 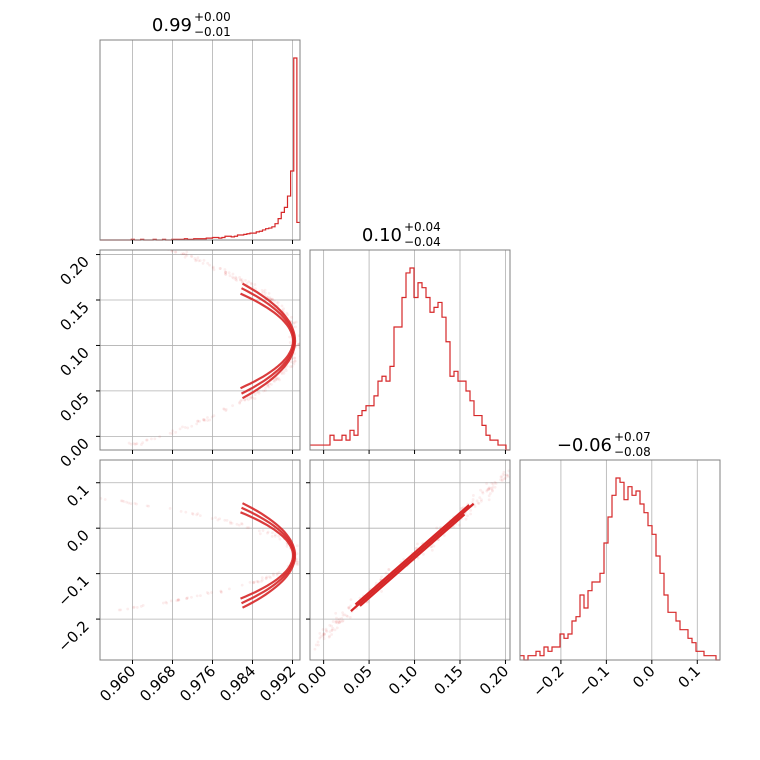 I want to click on panel-frame, so click(x=620, y=560).